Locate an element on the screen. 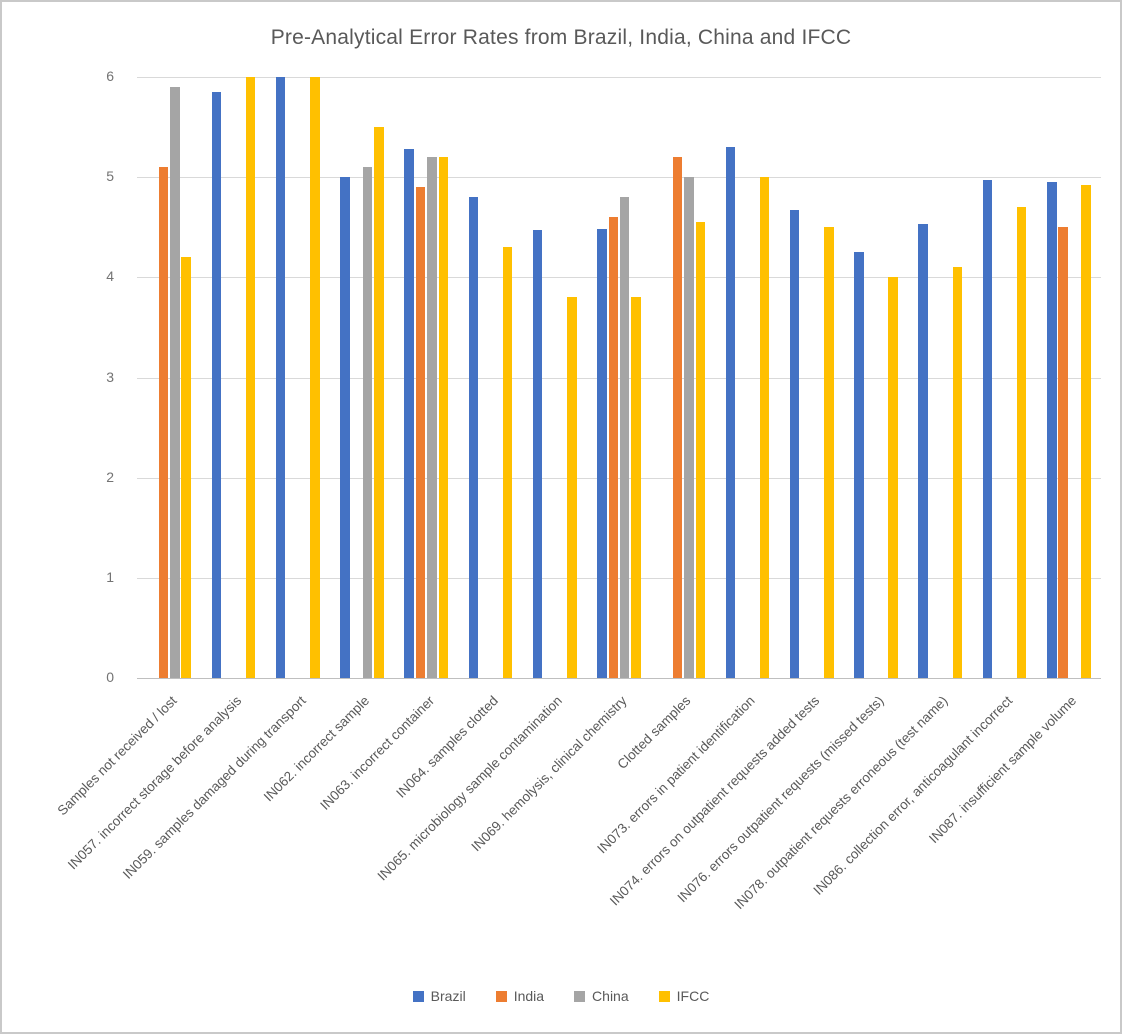 The height and width of the screenshot is (1034, 1122). legend: Brazil India China IFCC is located at coordinates (561, 996).